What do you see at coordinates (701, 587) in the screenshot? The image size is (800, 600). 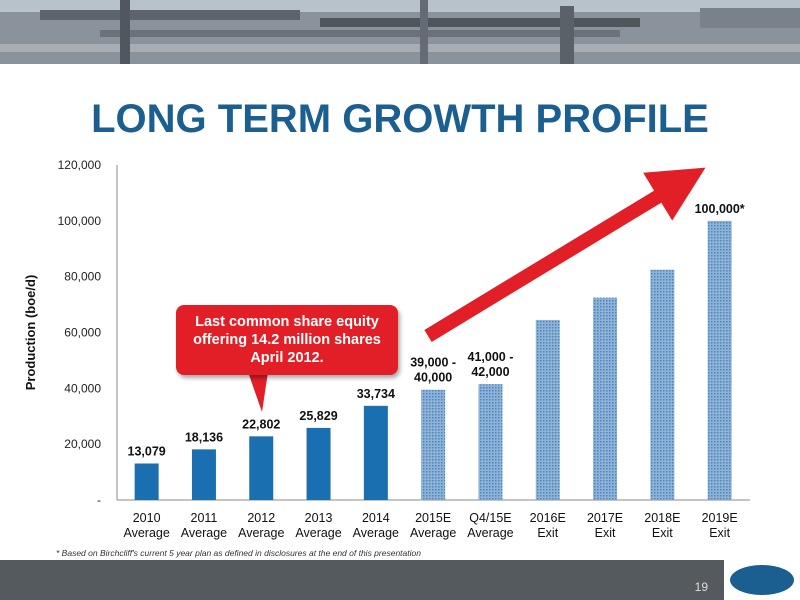 I see `page-number: 19` at bounding box center [701, 587].